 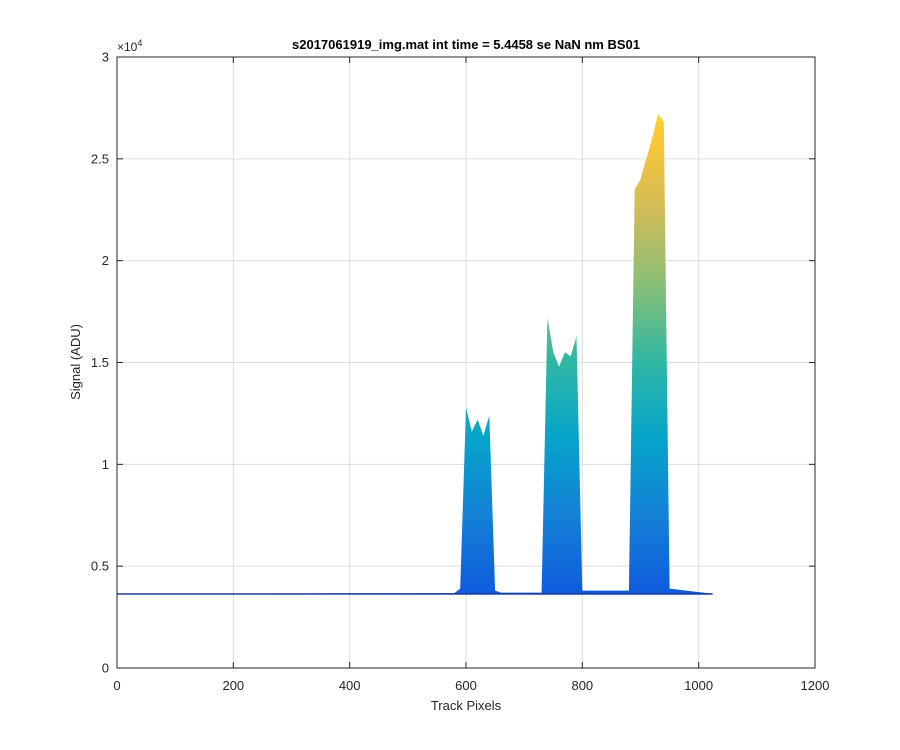 I want to click on y-tick-label: 2.5, so click(x=100, y=158).